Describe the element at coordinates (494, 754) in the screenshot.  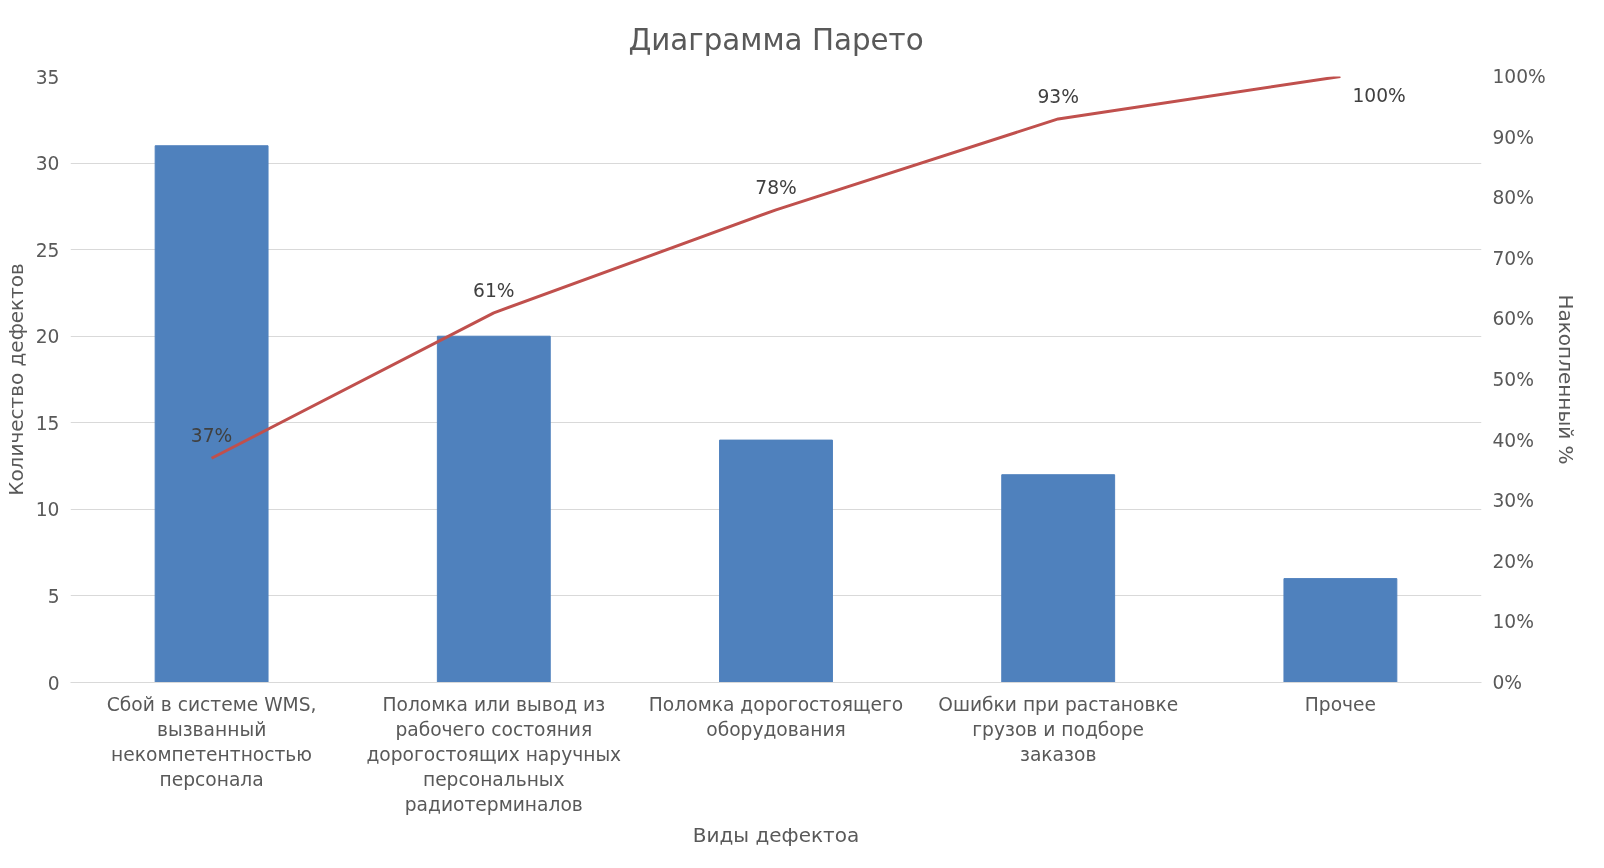
I see `x-tick-label: Поломка или вывод из рабочего состояния дорогостоящих наручных персональных радиотерминалов` at that location.